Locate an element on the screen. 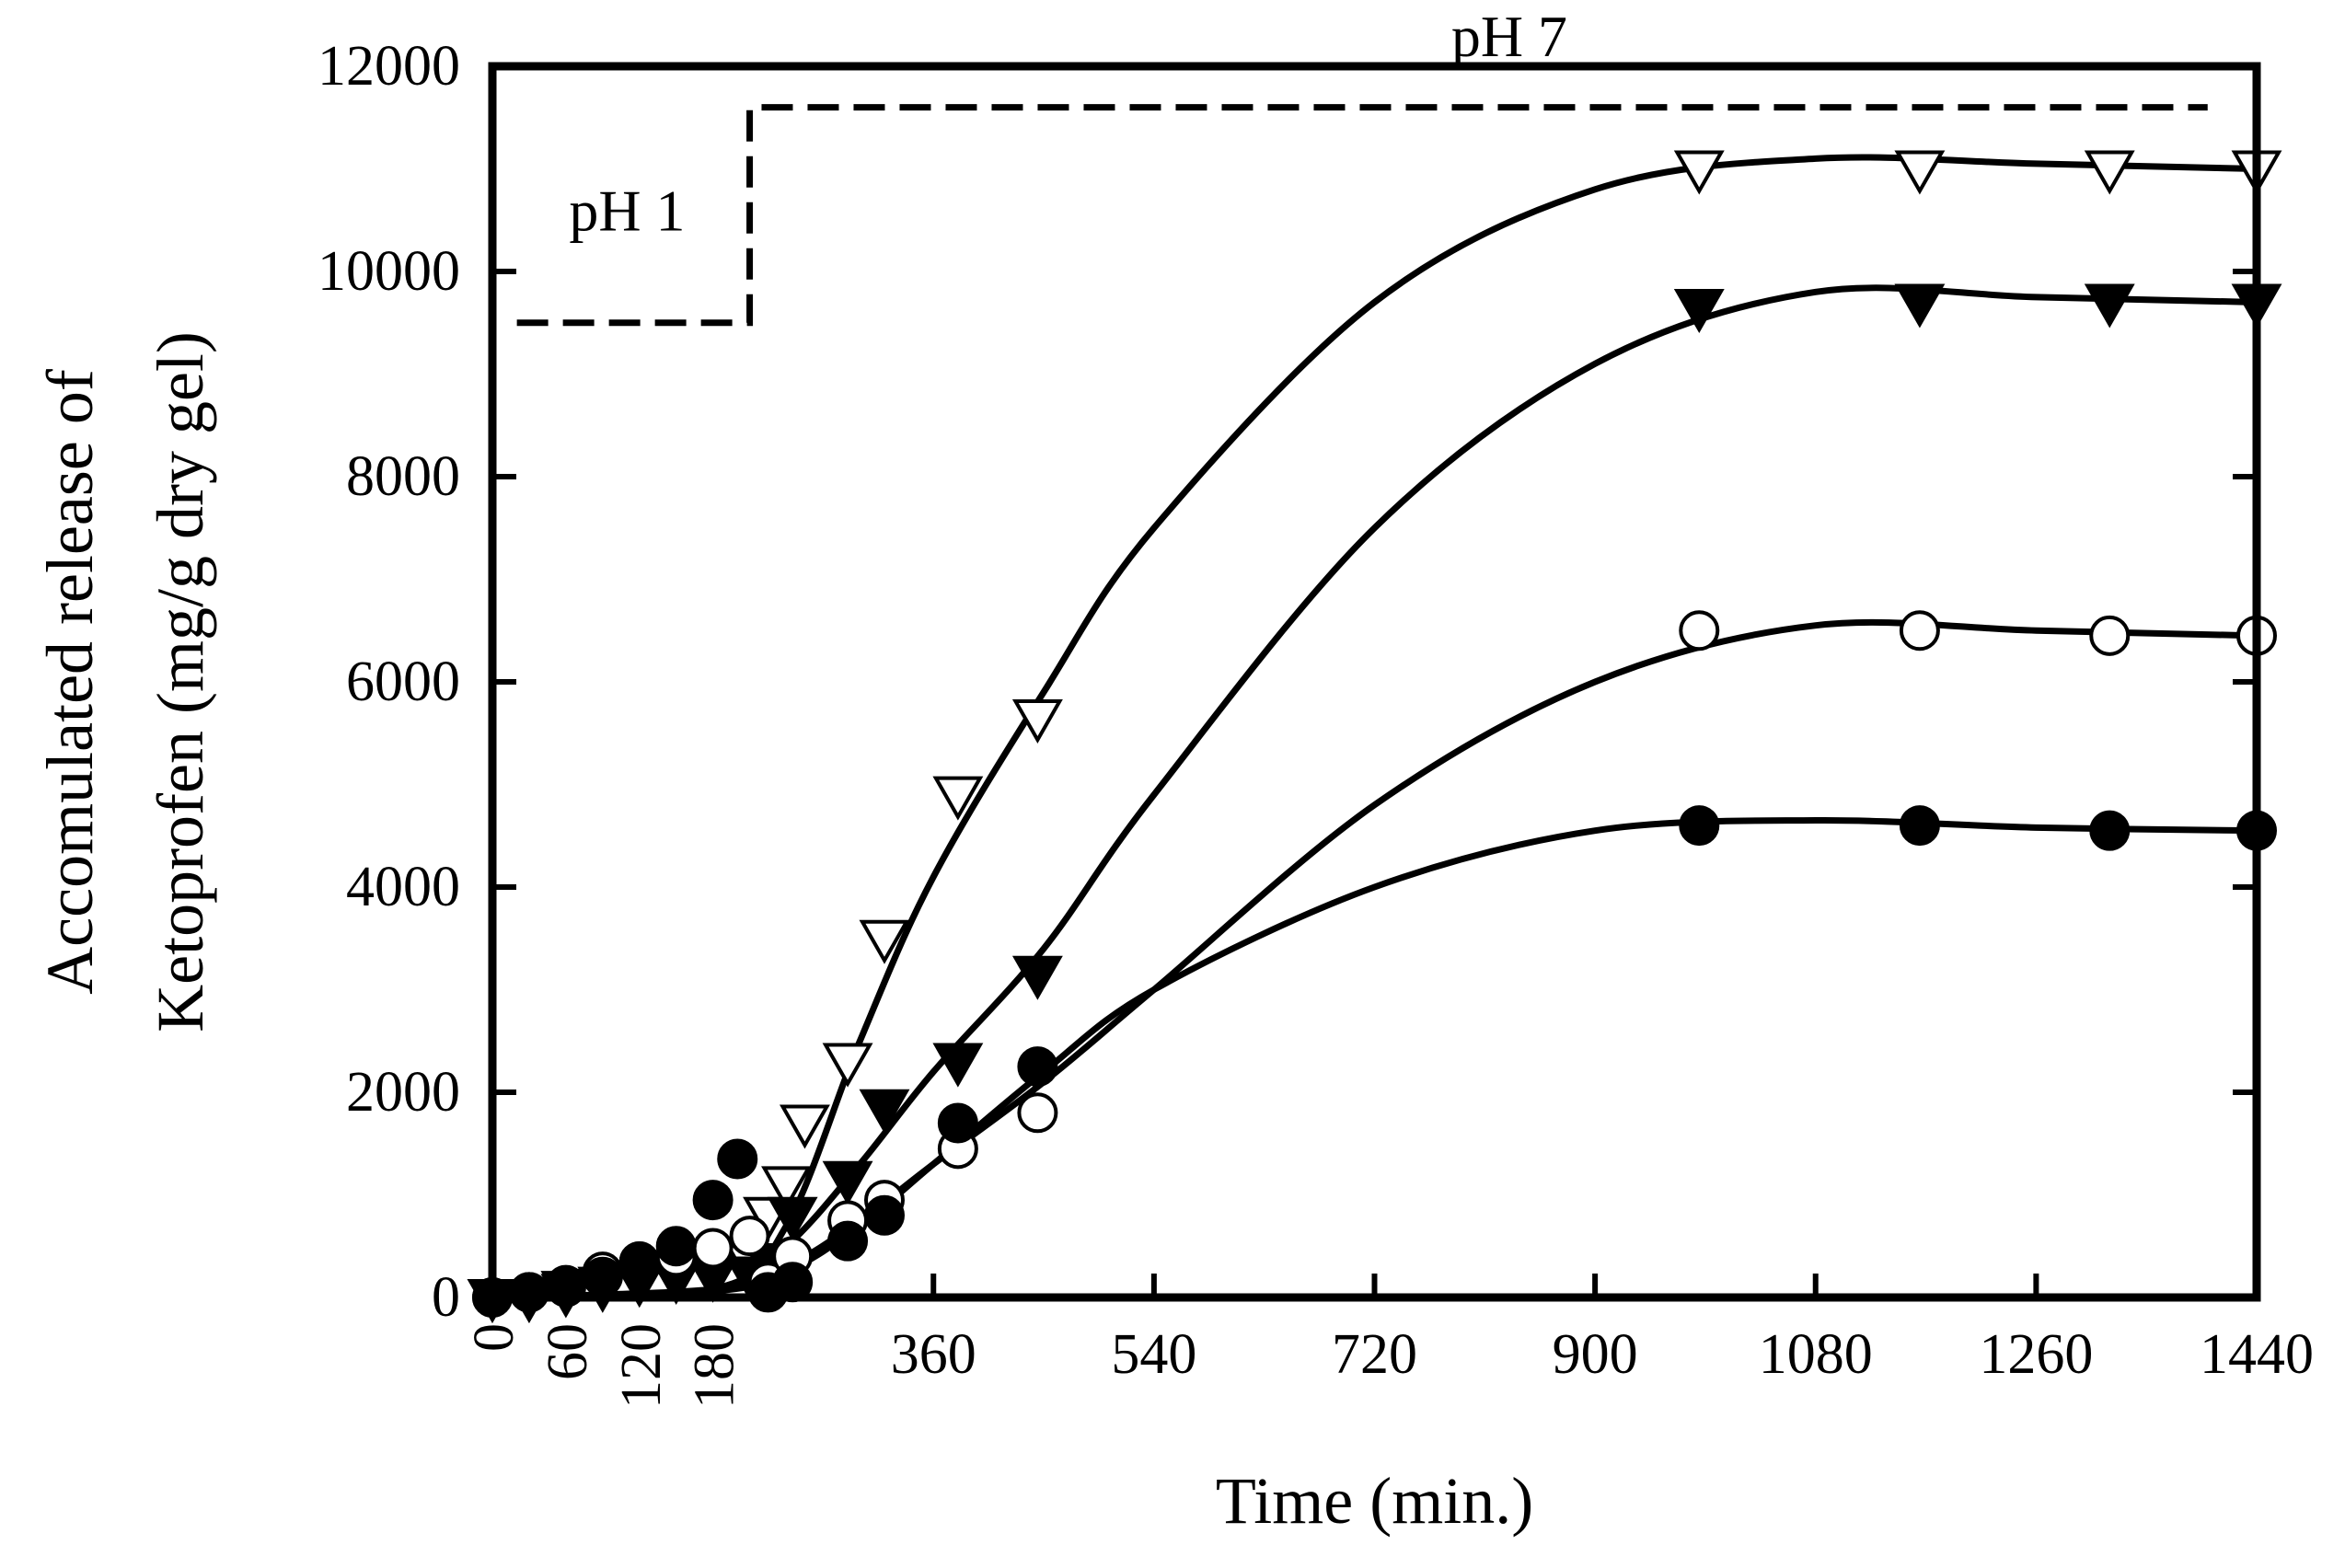 This screenshot has height=1568, width=2345. x-tick-label-rotated: 120 is located at coordinates (641, 1366).